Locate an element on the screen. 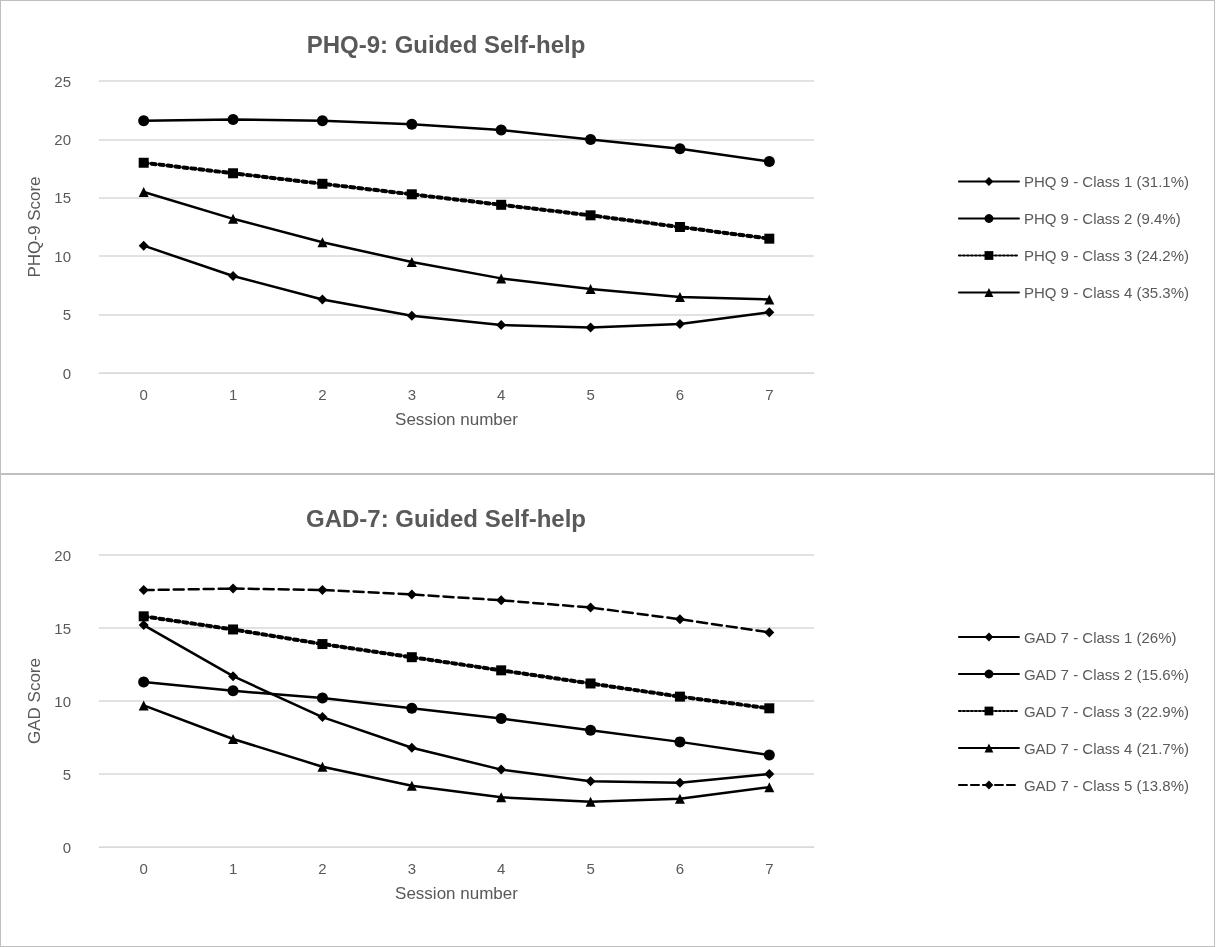  y-axis-title: PHQ-9 Score is located at coordinates (35, 227).